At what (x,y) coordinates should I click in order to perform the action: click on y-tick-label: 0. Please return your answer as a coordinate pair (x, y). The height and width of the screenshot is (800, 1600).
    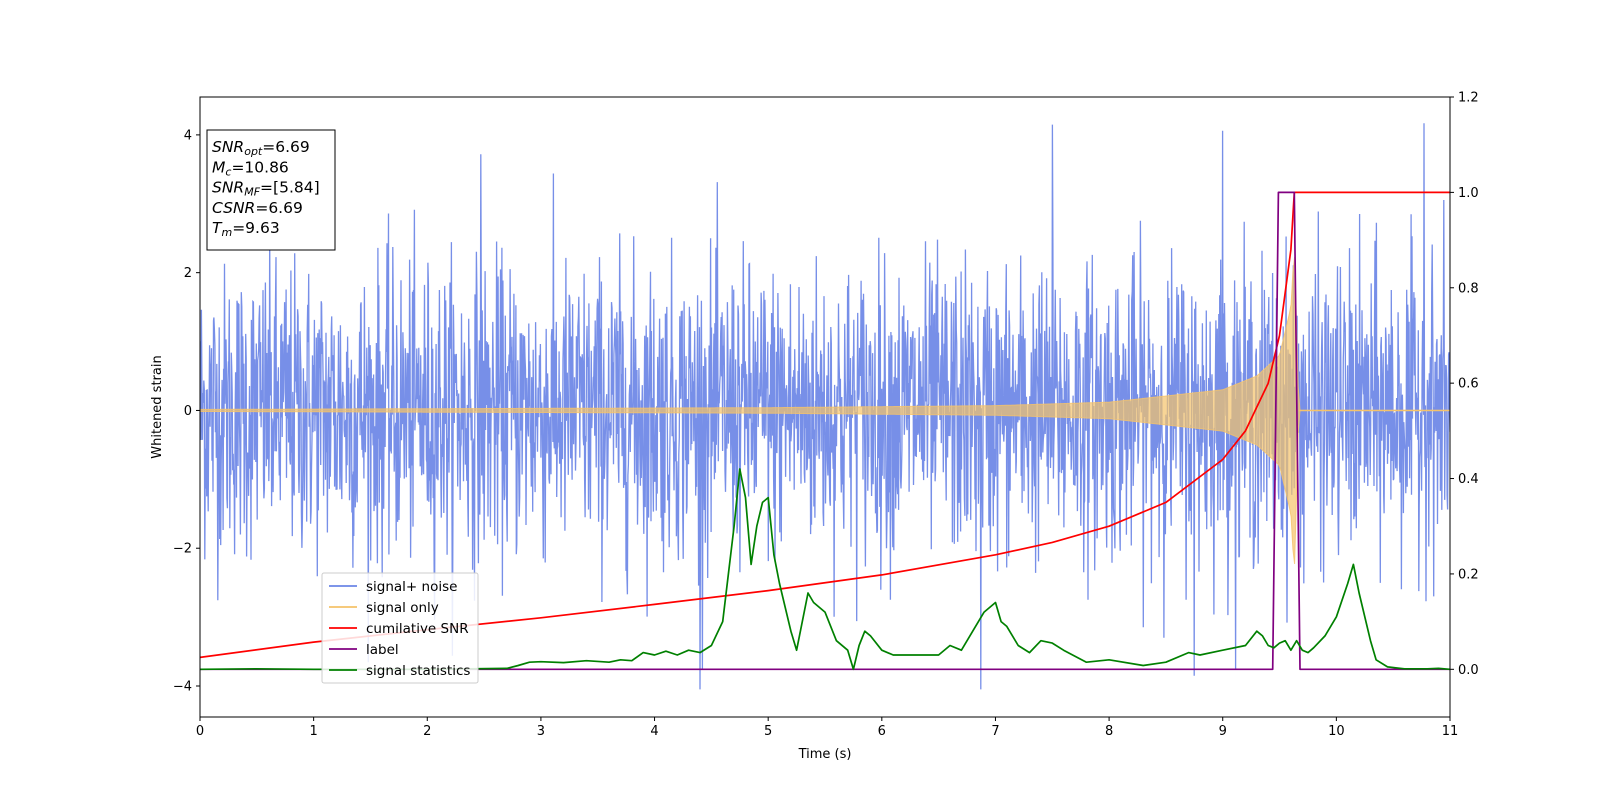
    Looking at the image, I should click on (188, 411).